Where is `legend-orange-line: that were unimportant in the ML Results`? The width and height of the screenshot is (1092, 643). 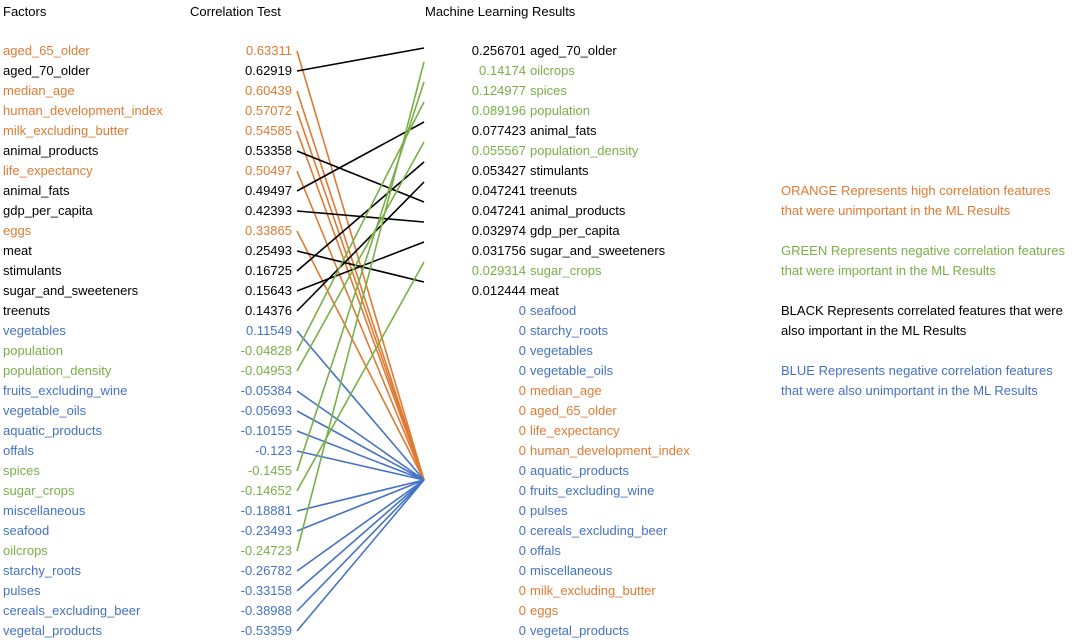
legend-orange-line: that were unimportant in the ML Results is located at coordinates (896, 210).